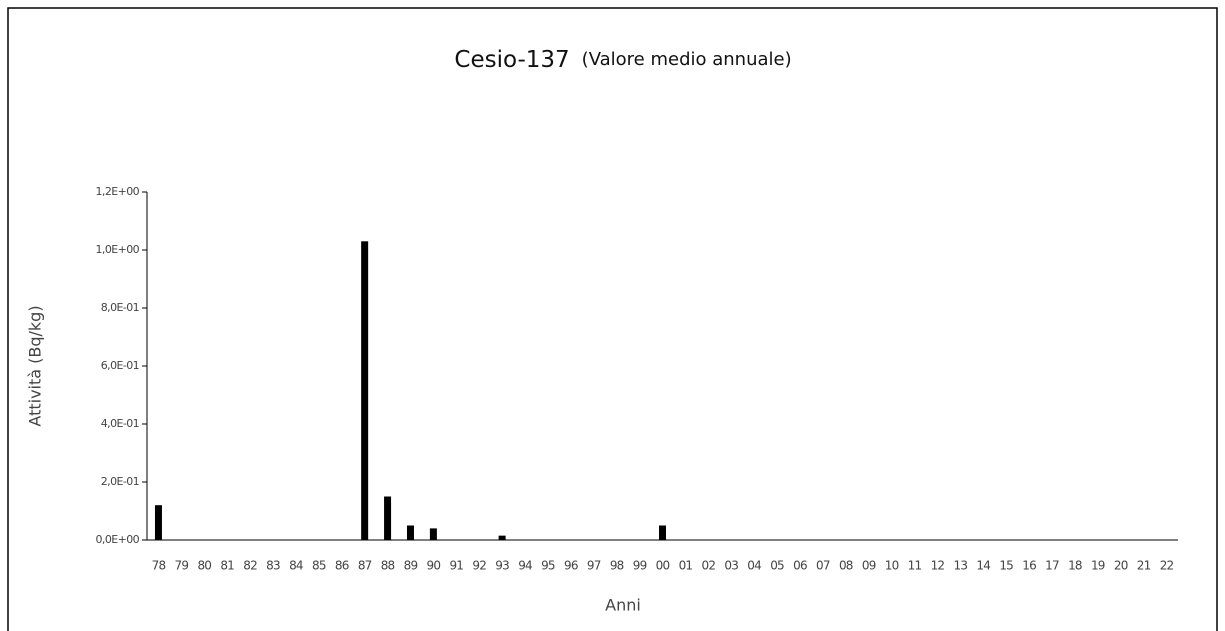  What do you see at coordinates (120, 423) in the screenshot?
I see `y-tick-label: 4,0E-01` at bounding box center [120, 423].